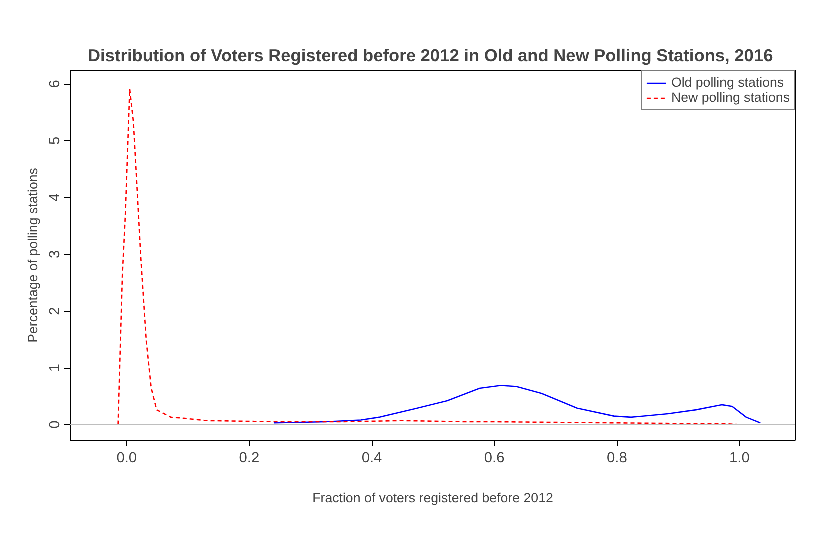  What do you see at coordinates (249, 458) in the screenshot?
I see `x-tick-label: 0.2` at bounding box center [249, 458].